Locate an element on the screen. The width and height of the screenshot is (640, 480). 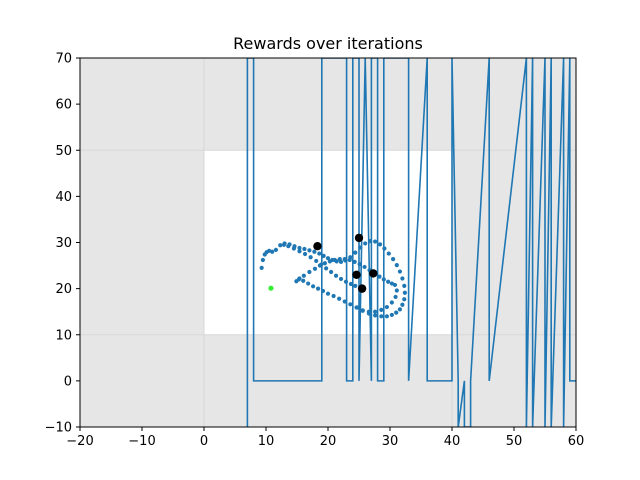
y-tick-label: 30 is located at coordinates (63, 243).